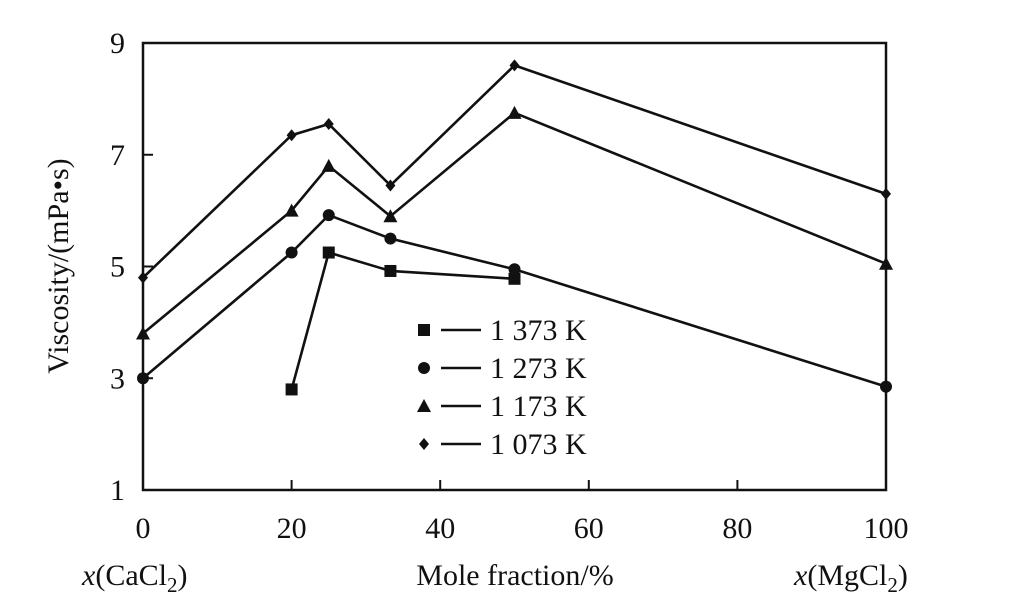 The image size is (1029, 609). What do you see at coordinates (514, 575) in the screenshot?
I see `x-axis-title: Mole fraction/%` at bounding box center [514, 575].